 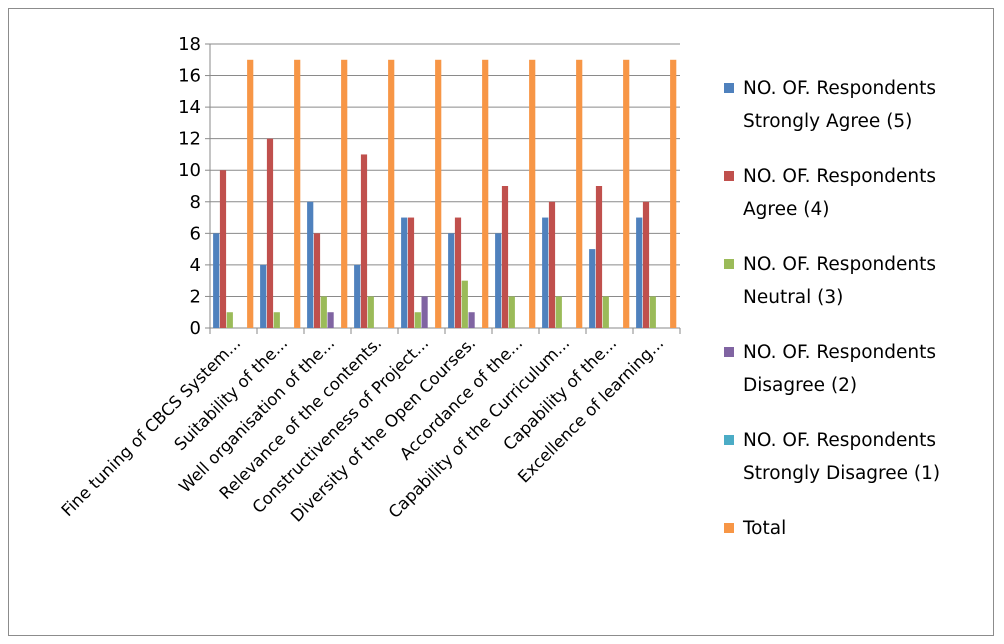 I want to click on legend-label: Total, so click(x=764, y=528).